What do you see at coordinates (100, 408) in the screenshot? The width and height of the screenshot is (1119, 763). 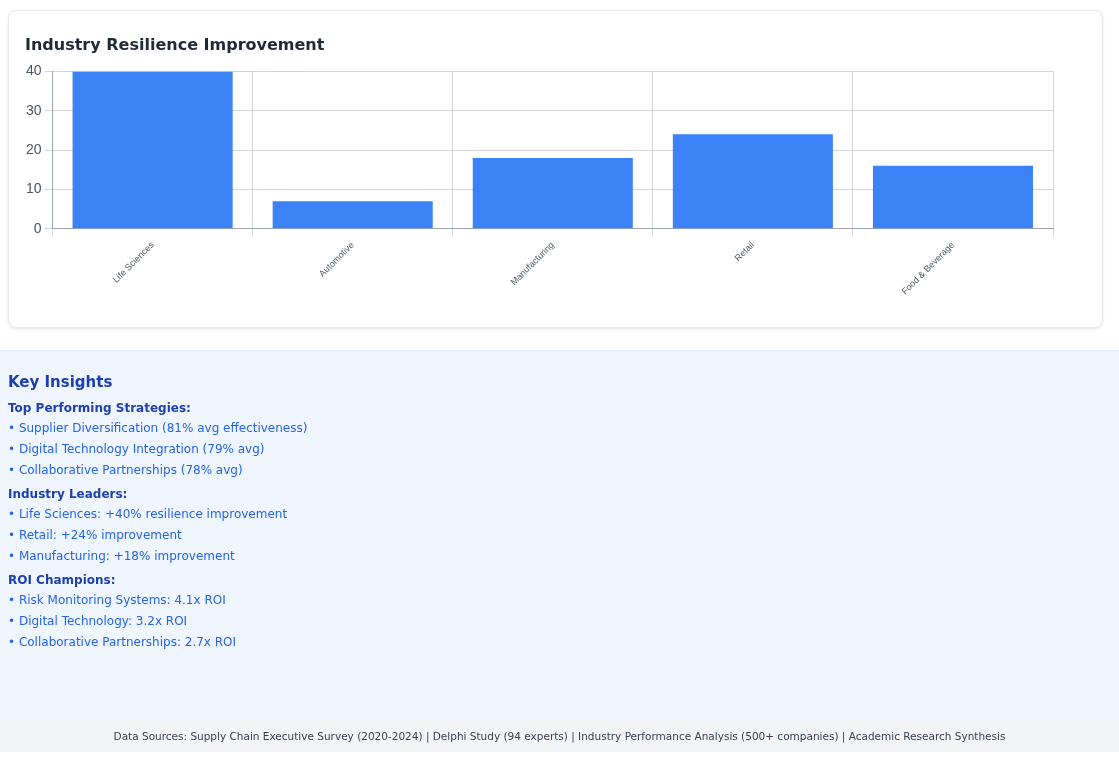 I see `text: Top Performing Strategies:` at bounding box center [100, 408].